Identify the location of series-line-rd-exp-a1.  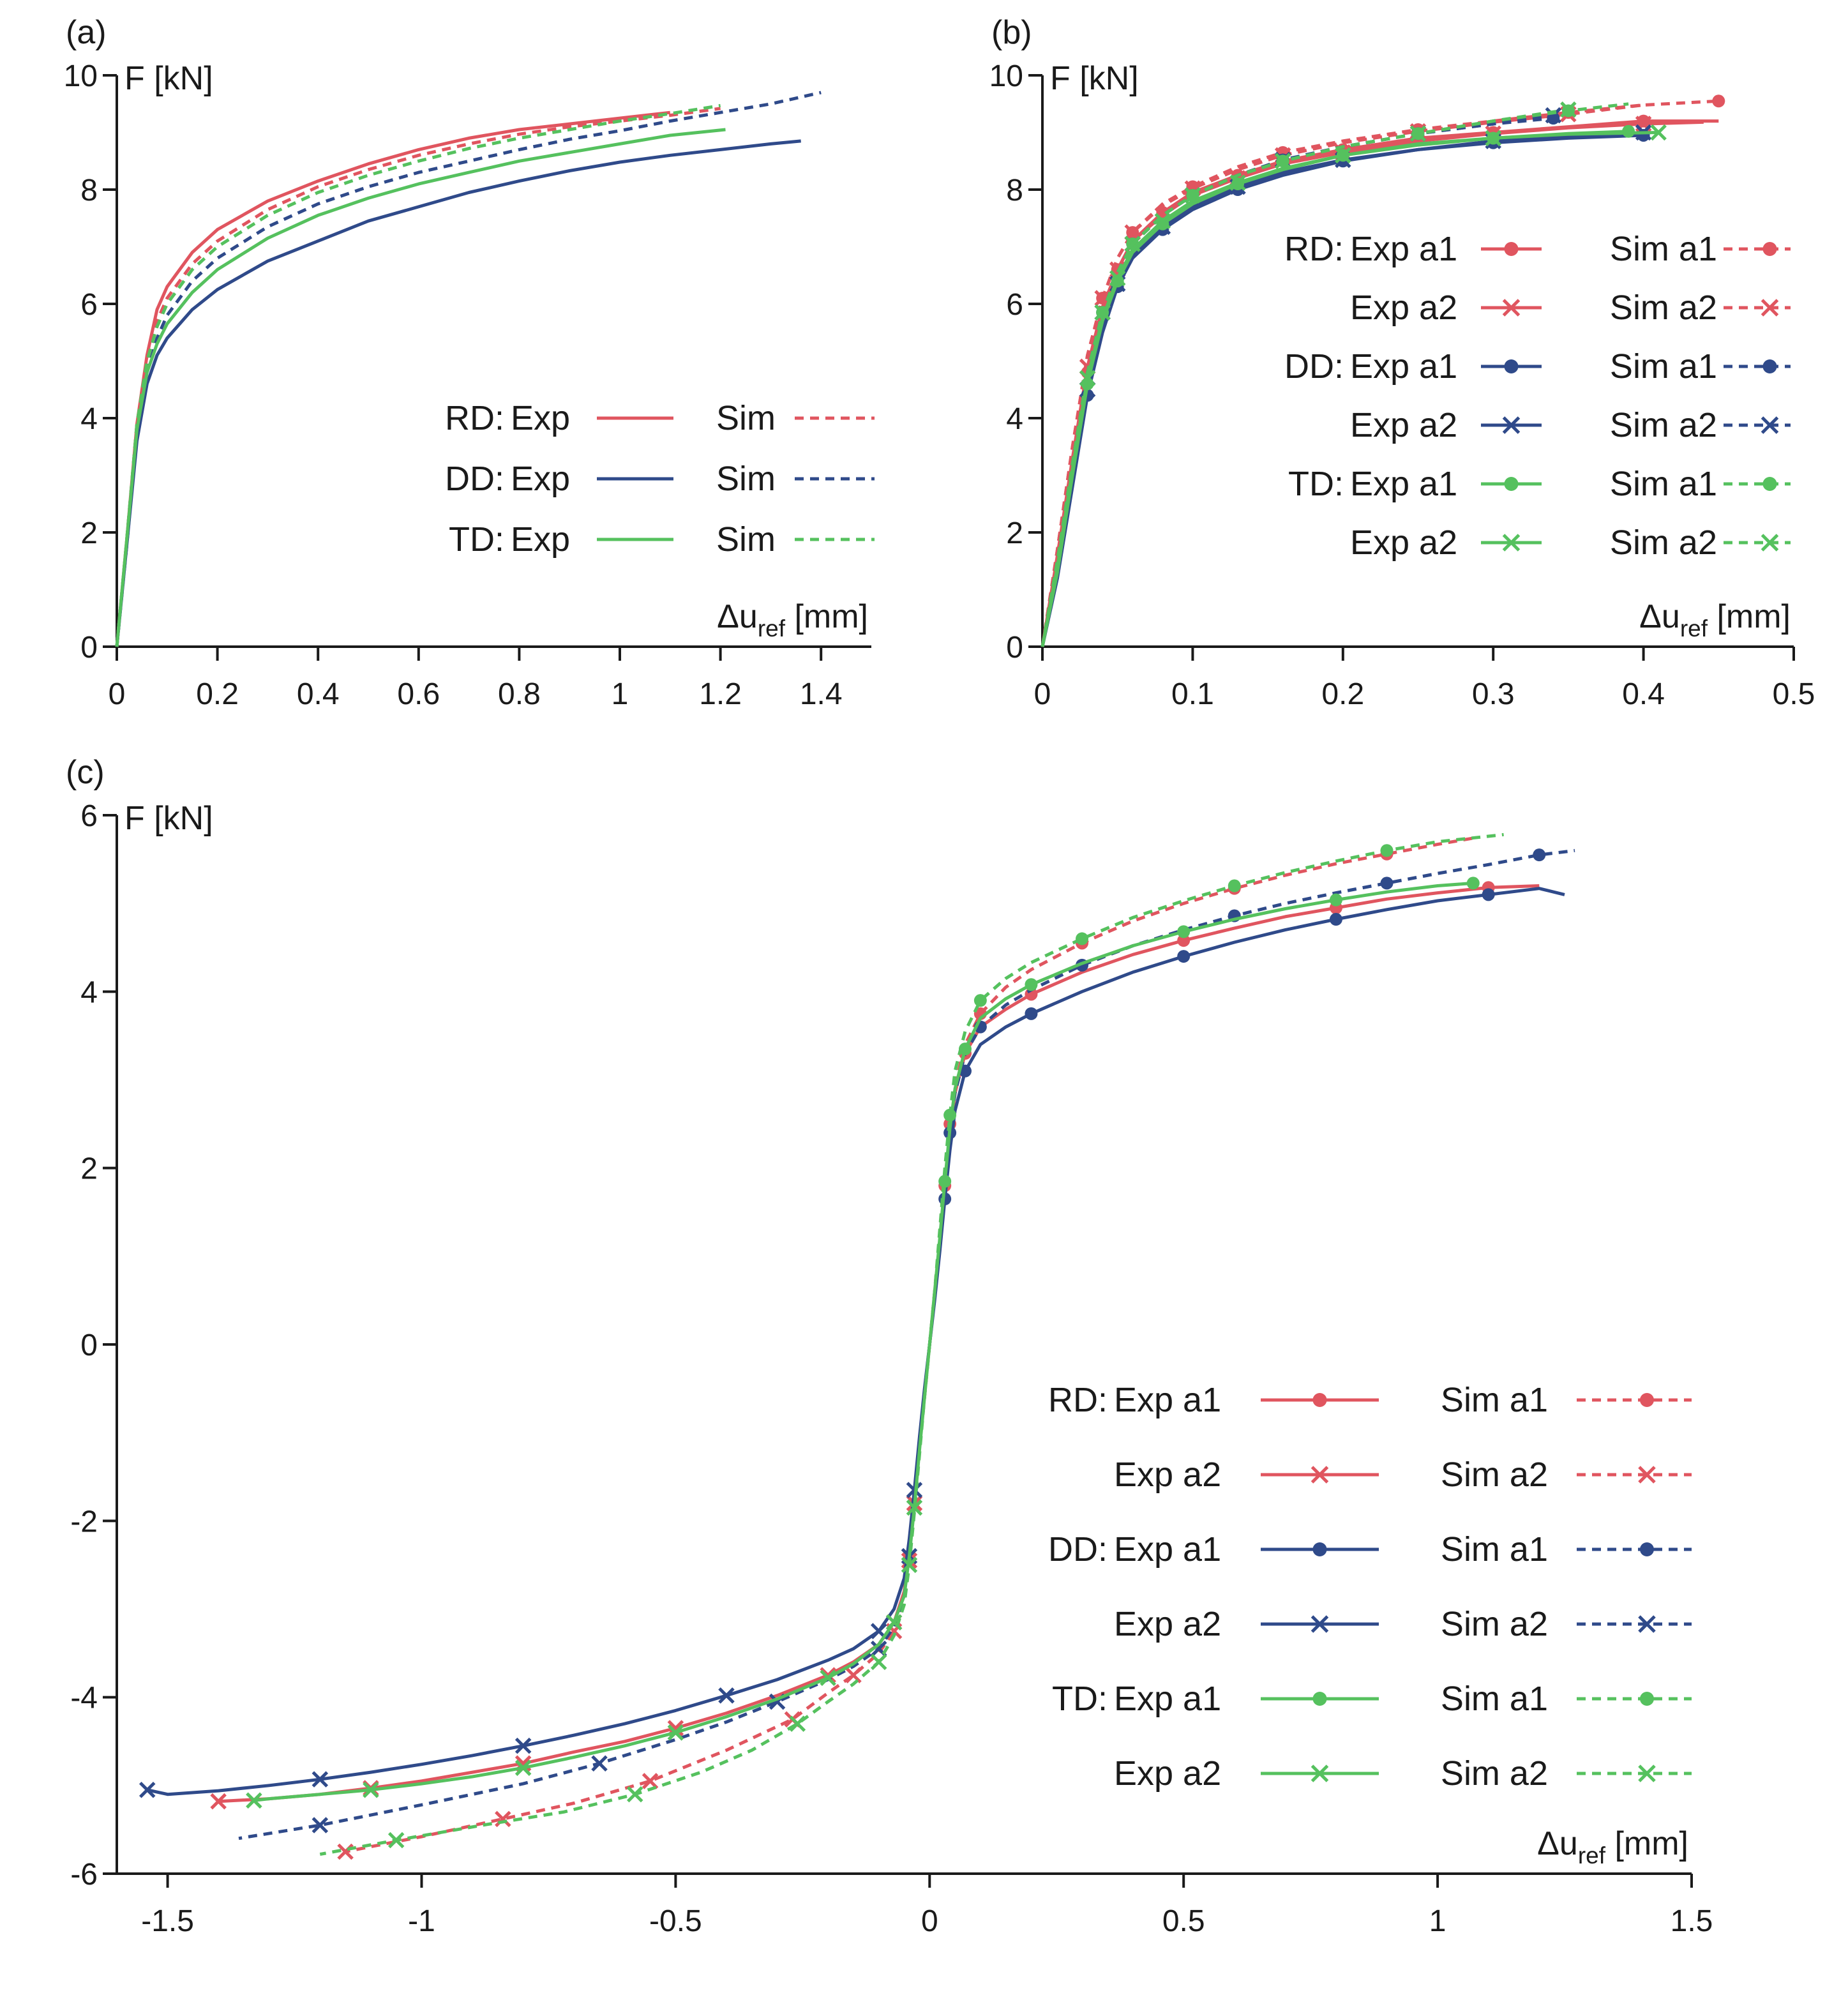
(1234, 1114).